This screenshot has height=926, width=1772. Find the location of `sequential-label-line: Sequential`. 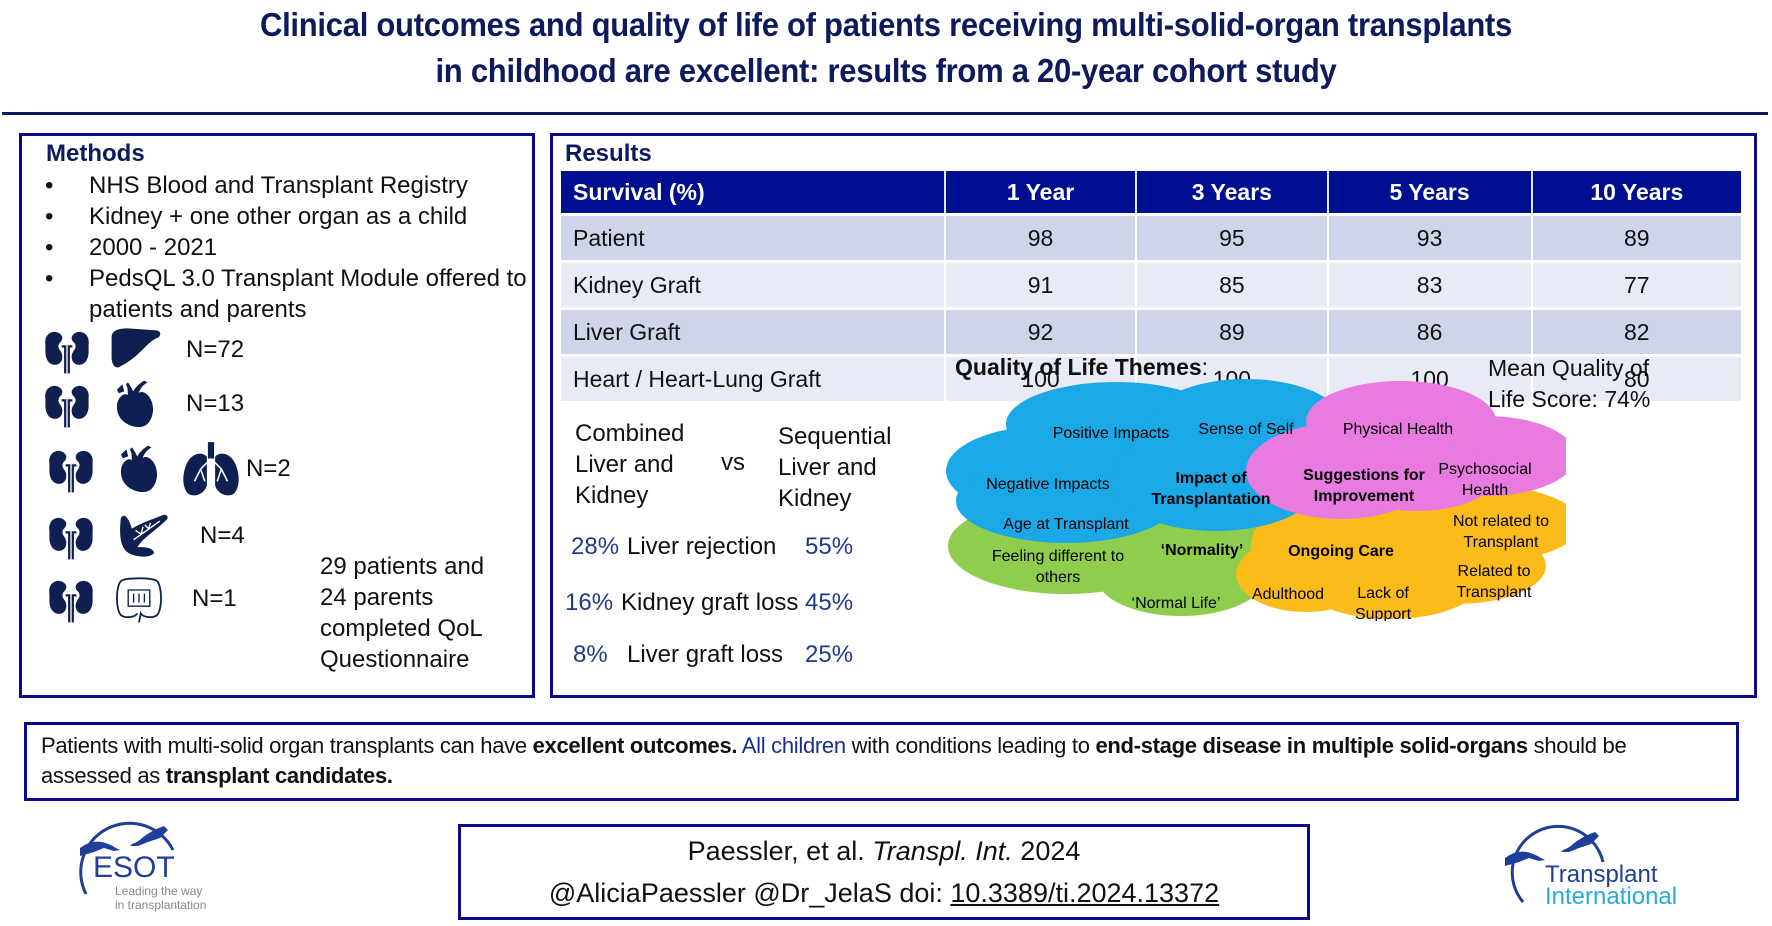

sequential-label-line: Sequential is located at coordinates (835, 436).